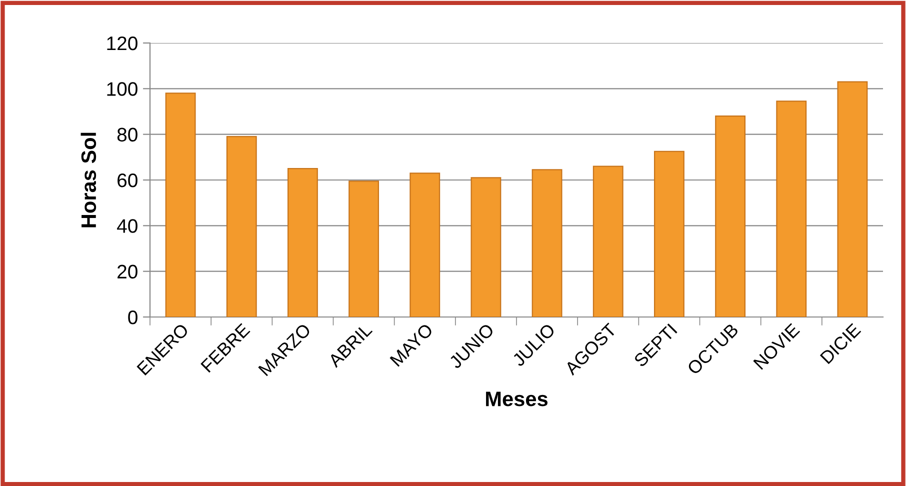  I want to click on y-tick-label: 100, so click(122, 89).